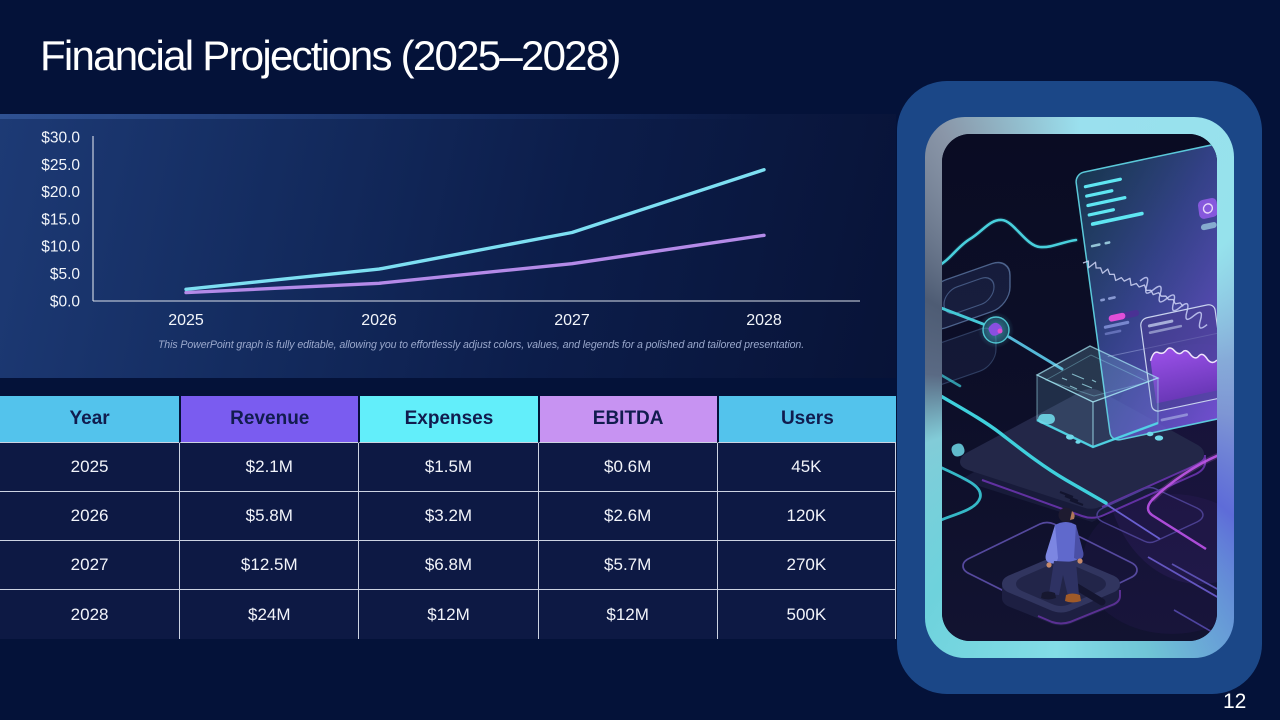 Image resolution: width=1280 pixels, height=720 pixels. Describe the element at coordinates (60, 138) in the screenshot. I see `svg-text: $30.0` at that location.